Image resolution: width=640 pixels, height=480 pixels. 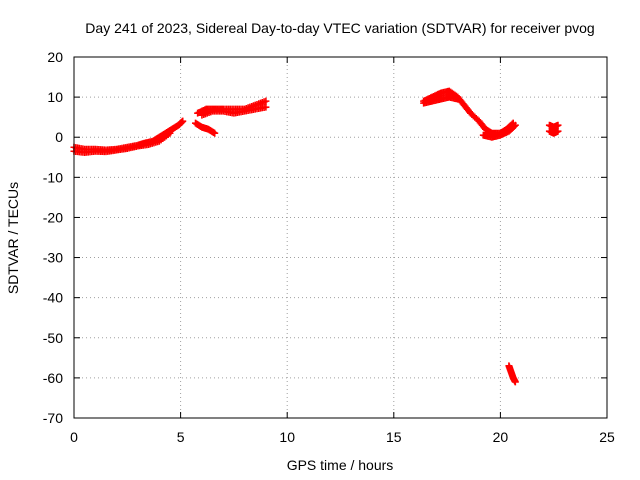 What do you see at coordinates (287, 437) in the screenshot?
I see `x-tick-label: 10` at bounding box center [287, 437].